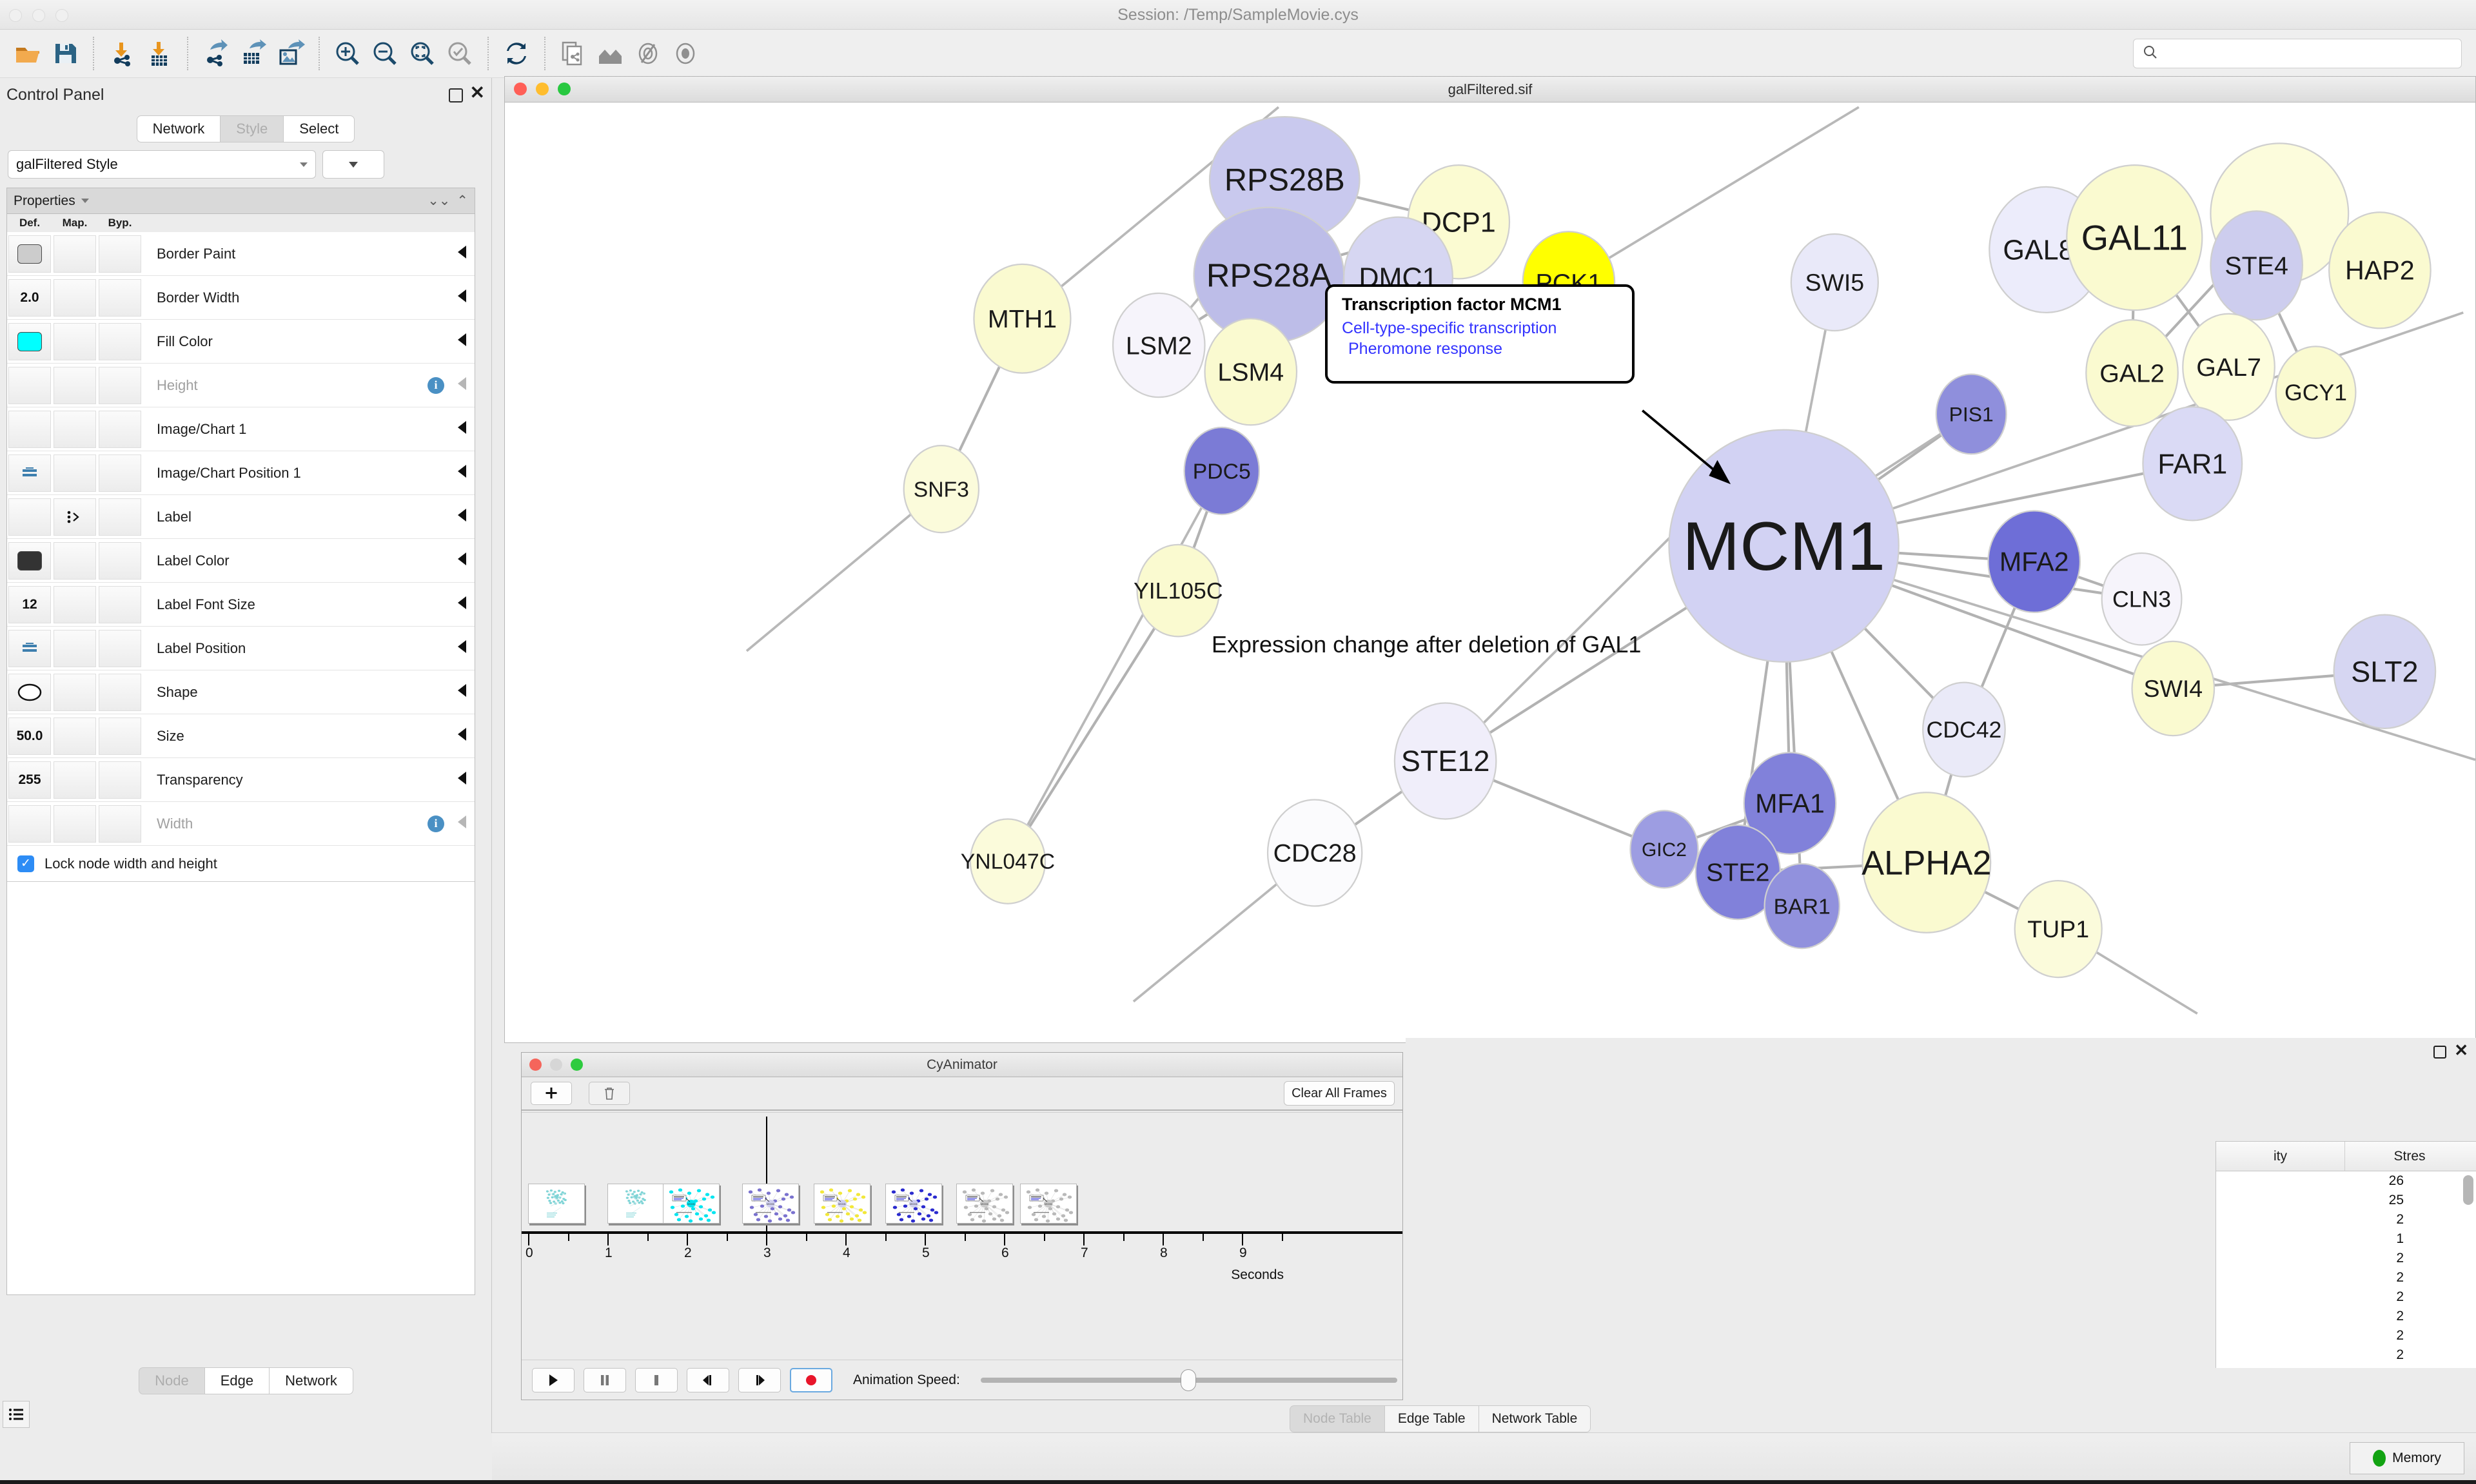  Describe the element at coordinates (1251, 372) in the screenshot. I see `network-node: LSM4` at that location.